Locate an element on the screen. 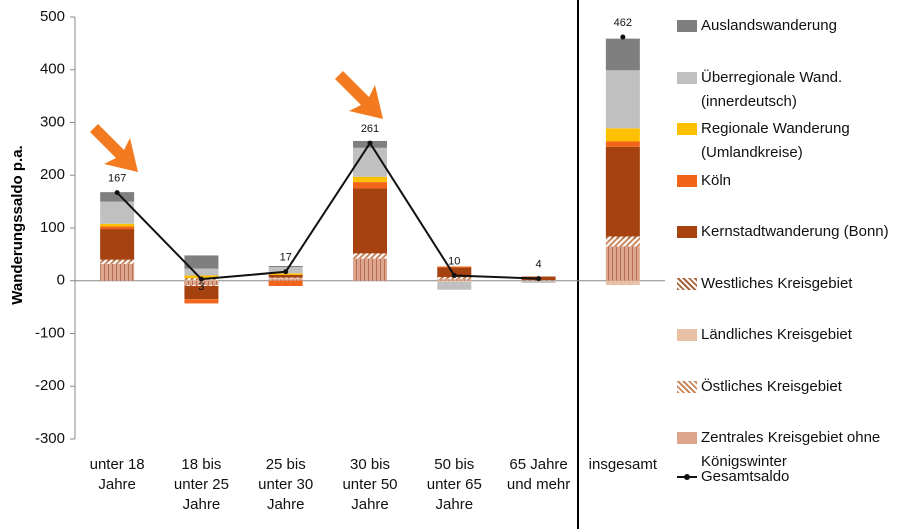  legend-label: Köln is located at coordinates (716, 180).